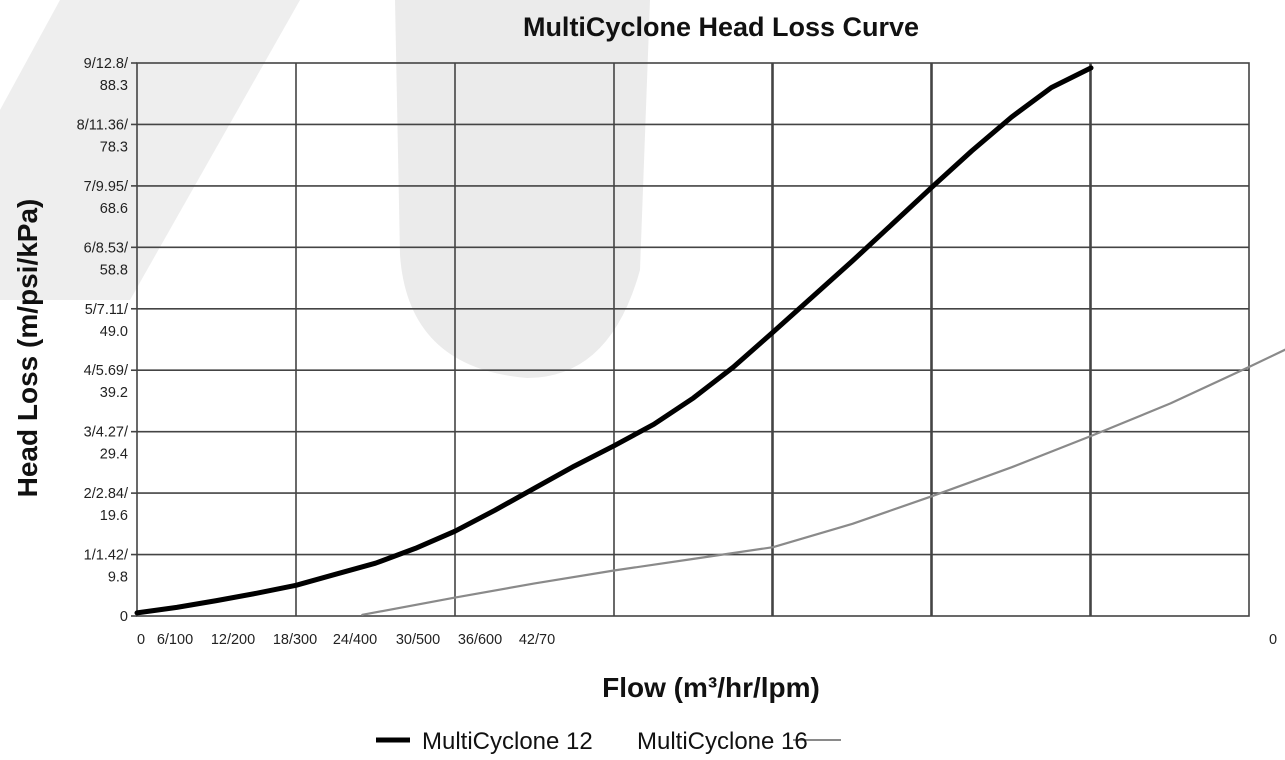 This screenshot has width=1285, height=760. What do you see at coordinates (175, 640) in the screenshot?
I see `x-tick-label: 6/100` at bounding box center [175, 640].